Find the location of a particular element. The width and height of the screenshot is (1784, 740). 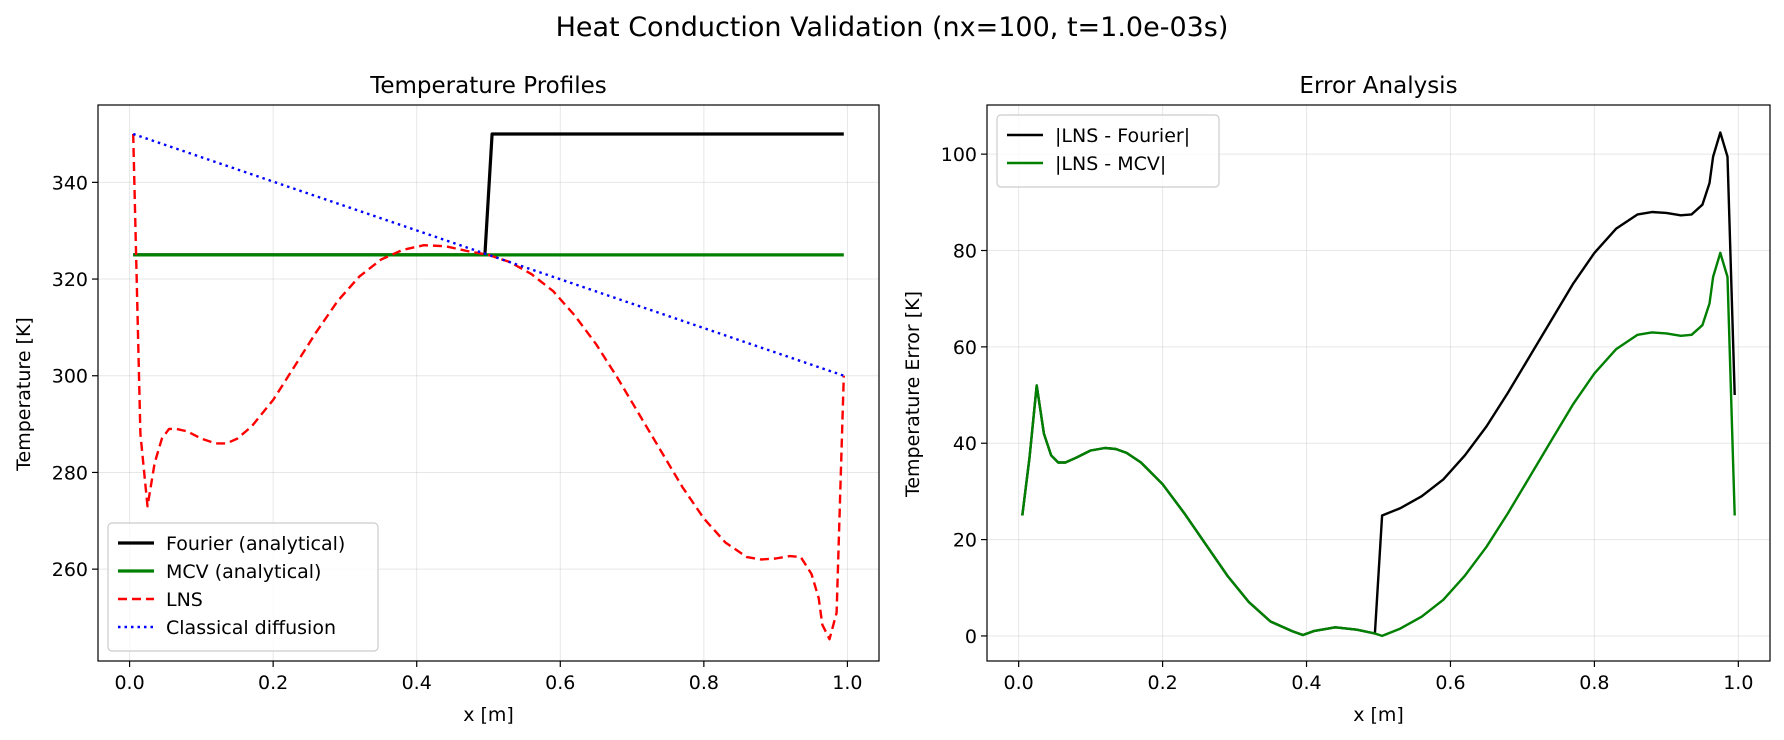

y-ticks: 260 280 300 320 340 is located at coordinates (75, 376).